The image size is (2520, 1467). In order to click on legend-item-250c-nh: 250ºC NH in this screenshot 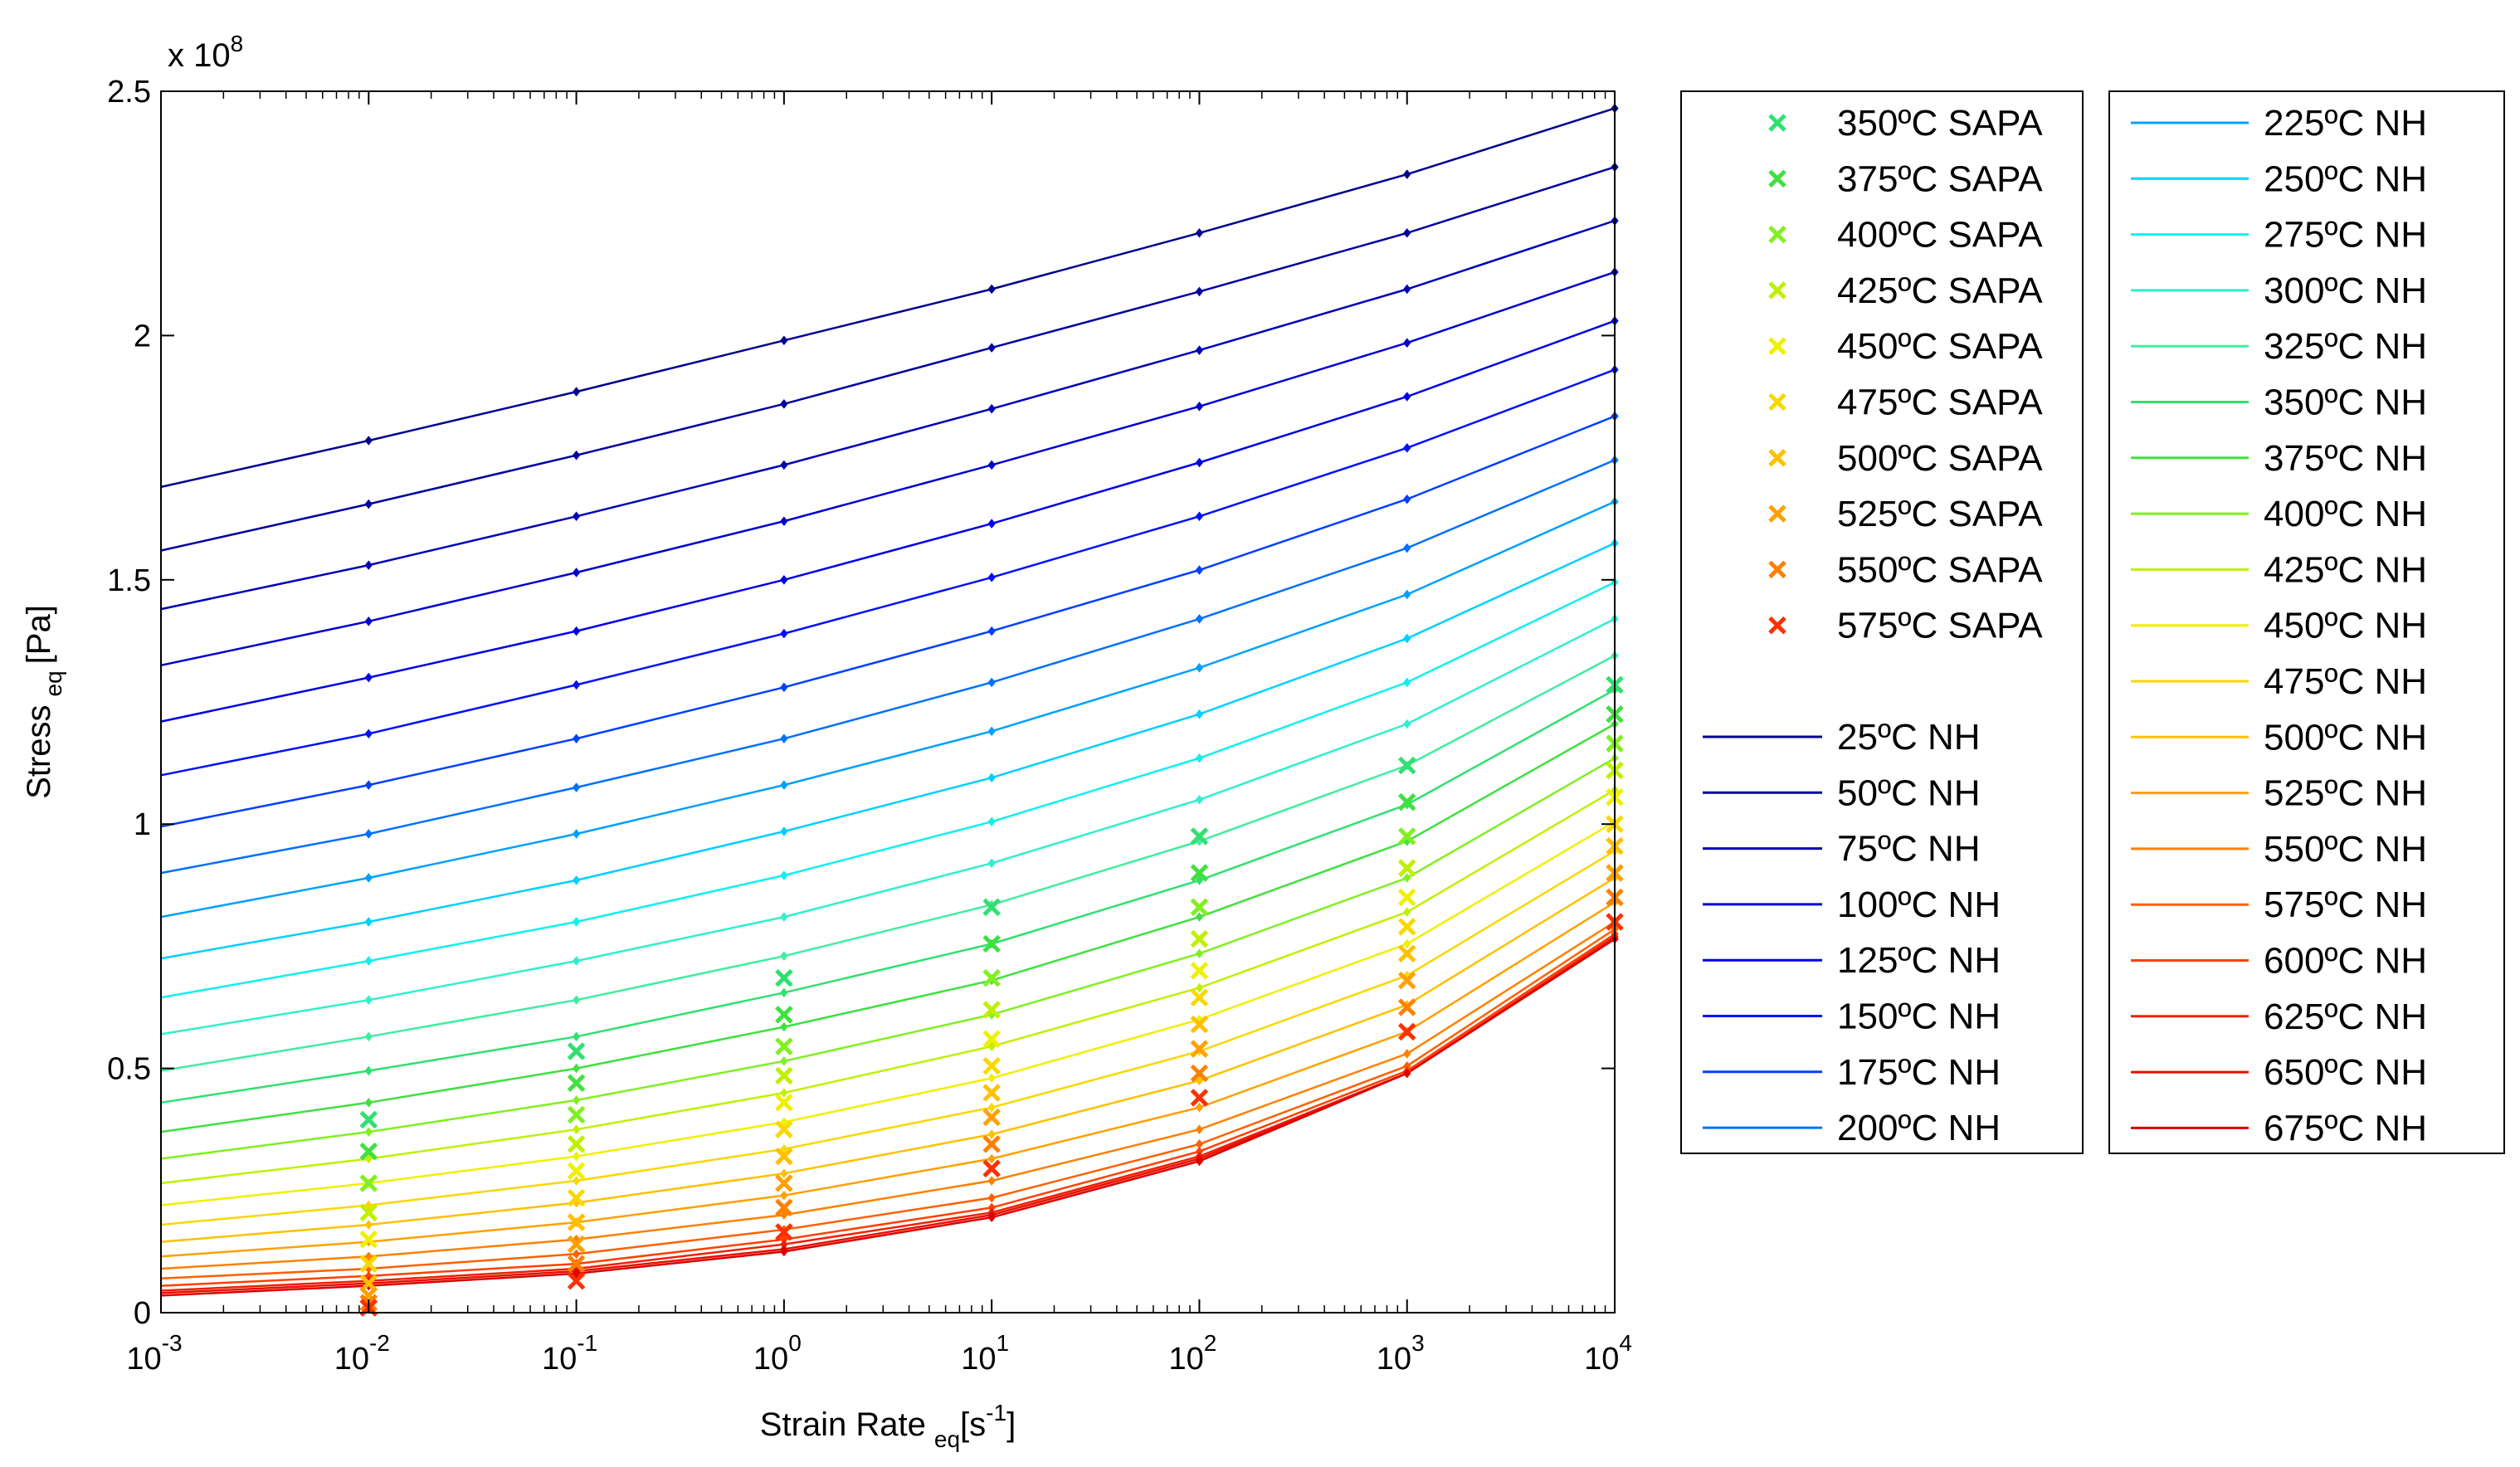, I will do `click(2279, 179)`.